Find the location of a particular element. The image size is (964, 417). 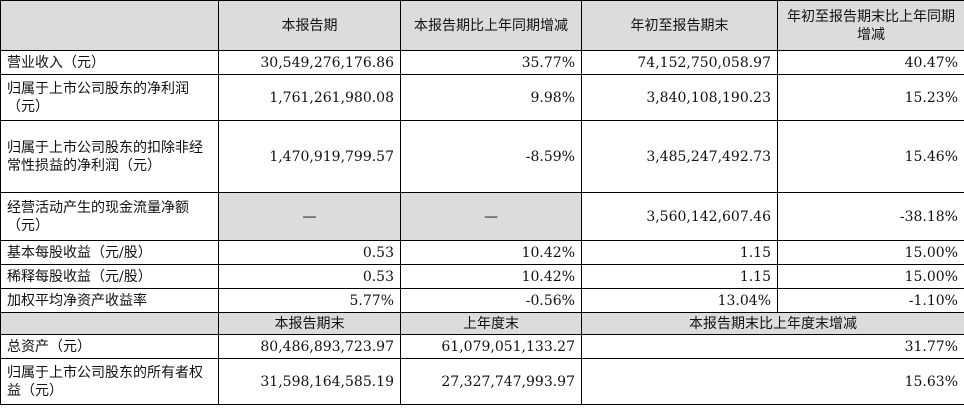

row-label: 加权平均净资产收益率 is located at coordinates (109, 300).